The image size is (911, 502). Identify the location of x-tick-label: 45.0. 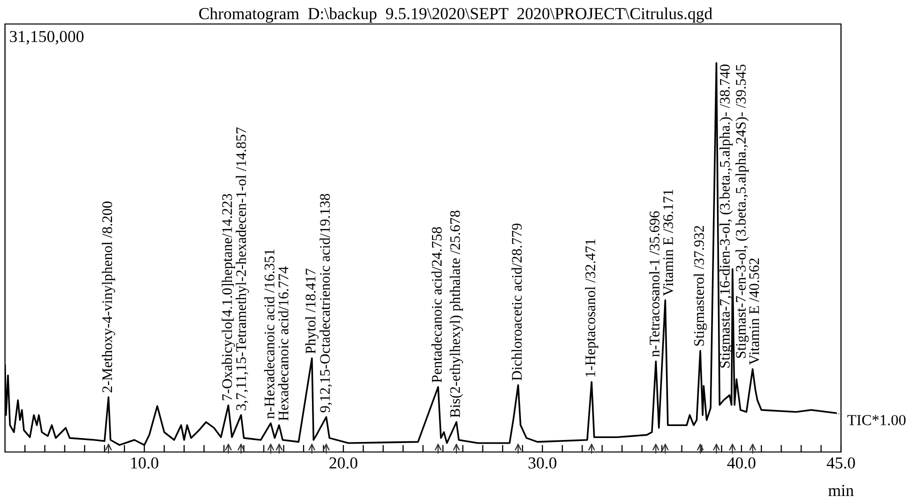
(840, 463).